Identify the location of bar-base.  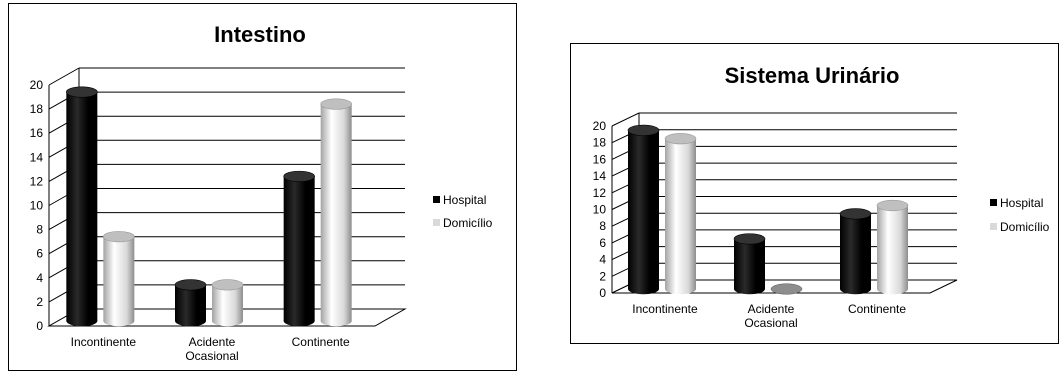
(786, 289).